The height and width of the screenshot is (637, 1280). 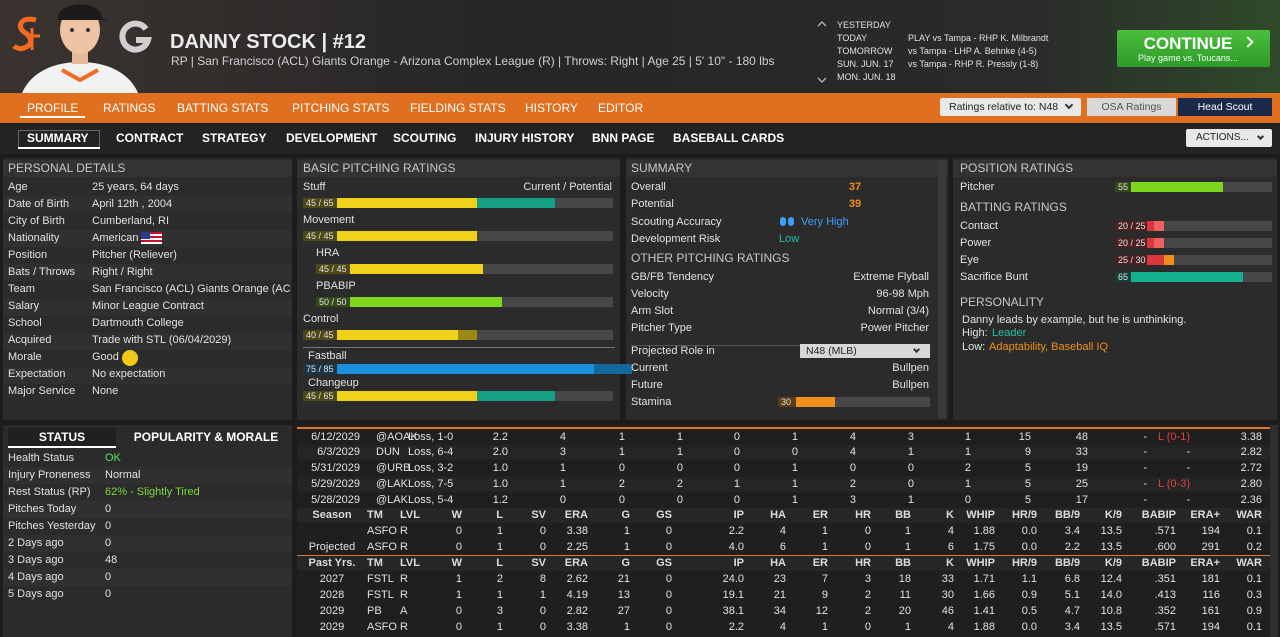 I want to click on game-log-cell: 2, so click(x=621, y=483).